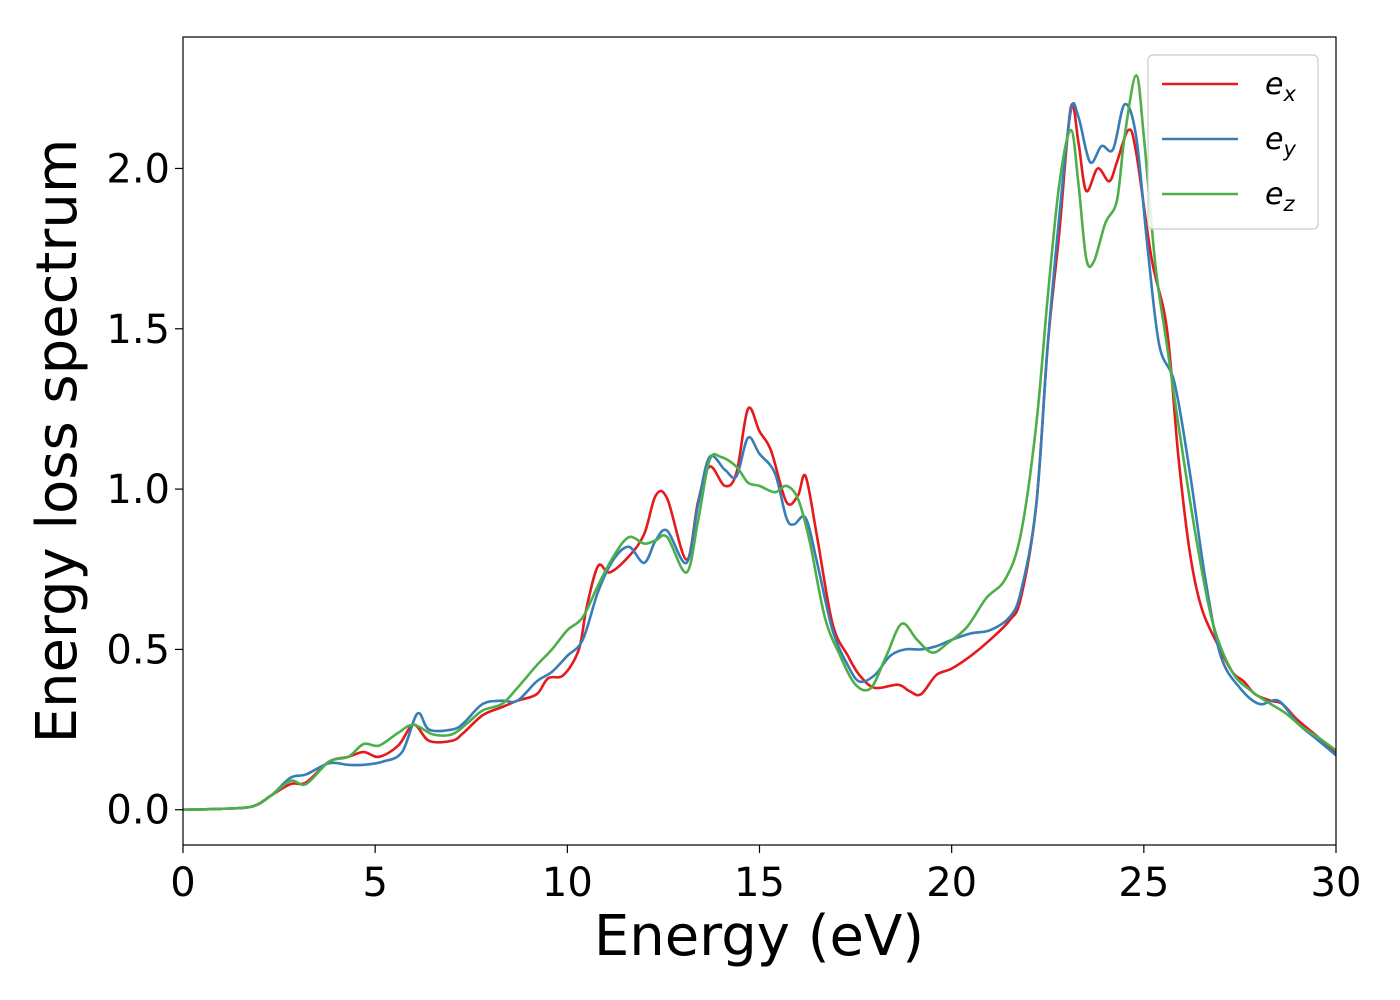  I want to click on legend-label-subscript: z, so click(1288, 204).